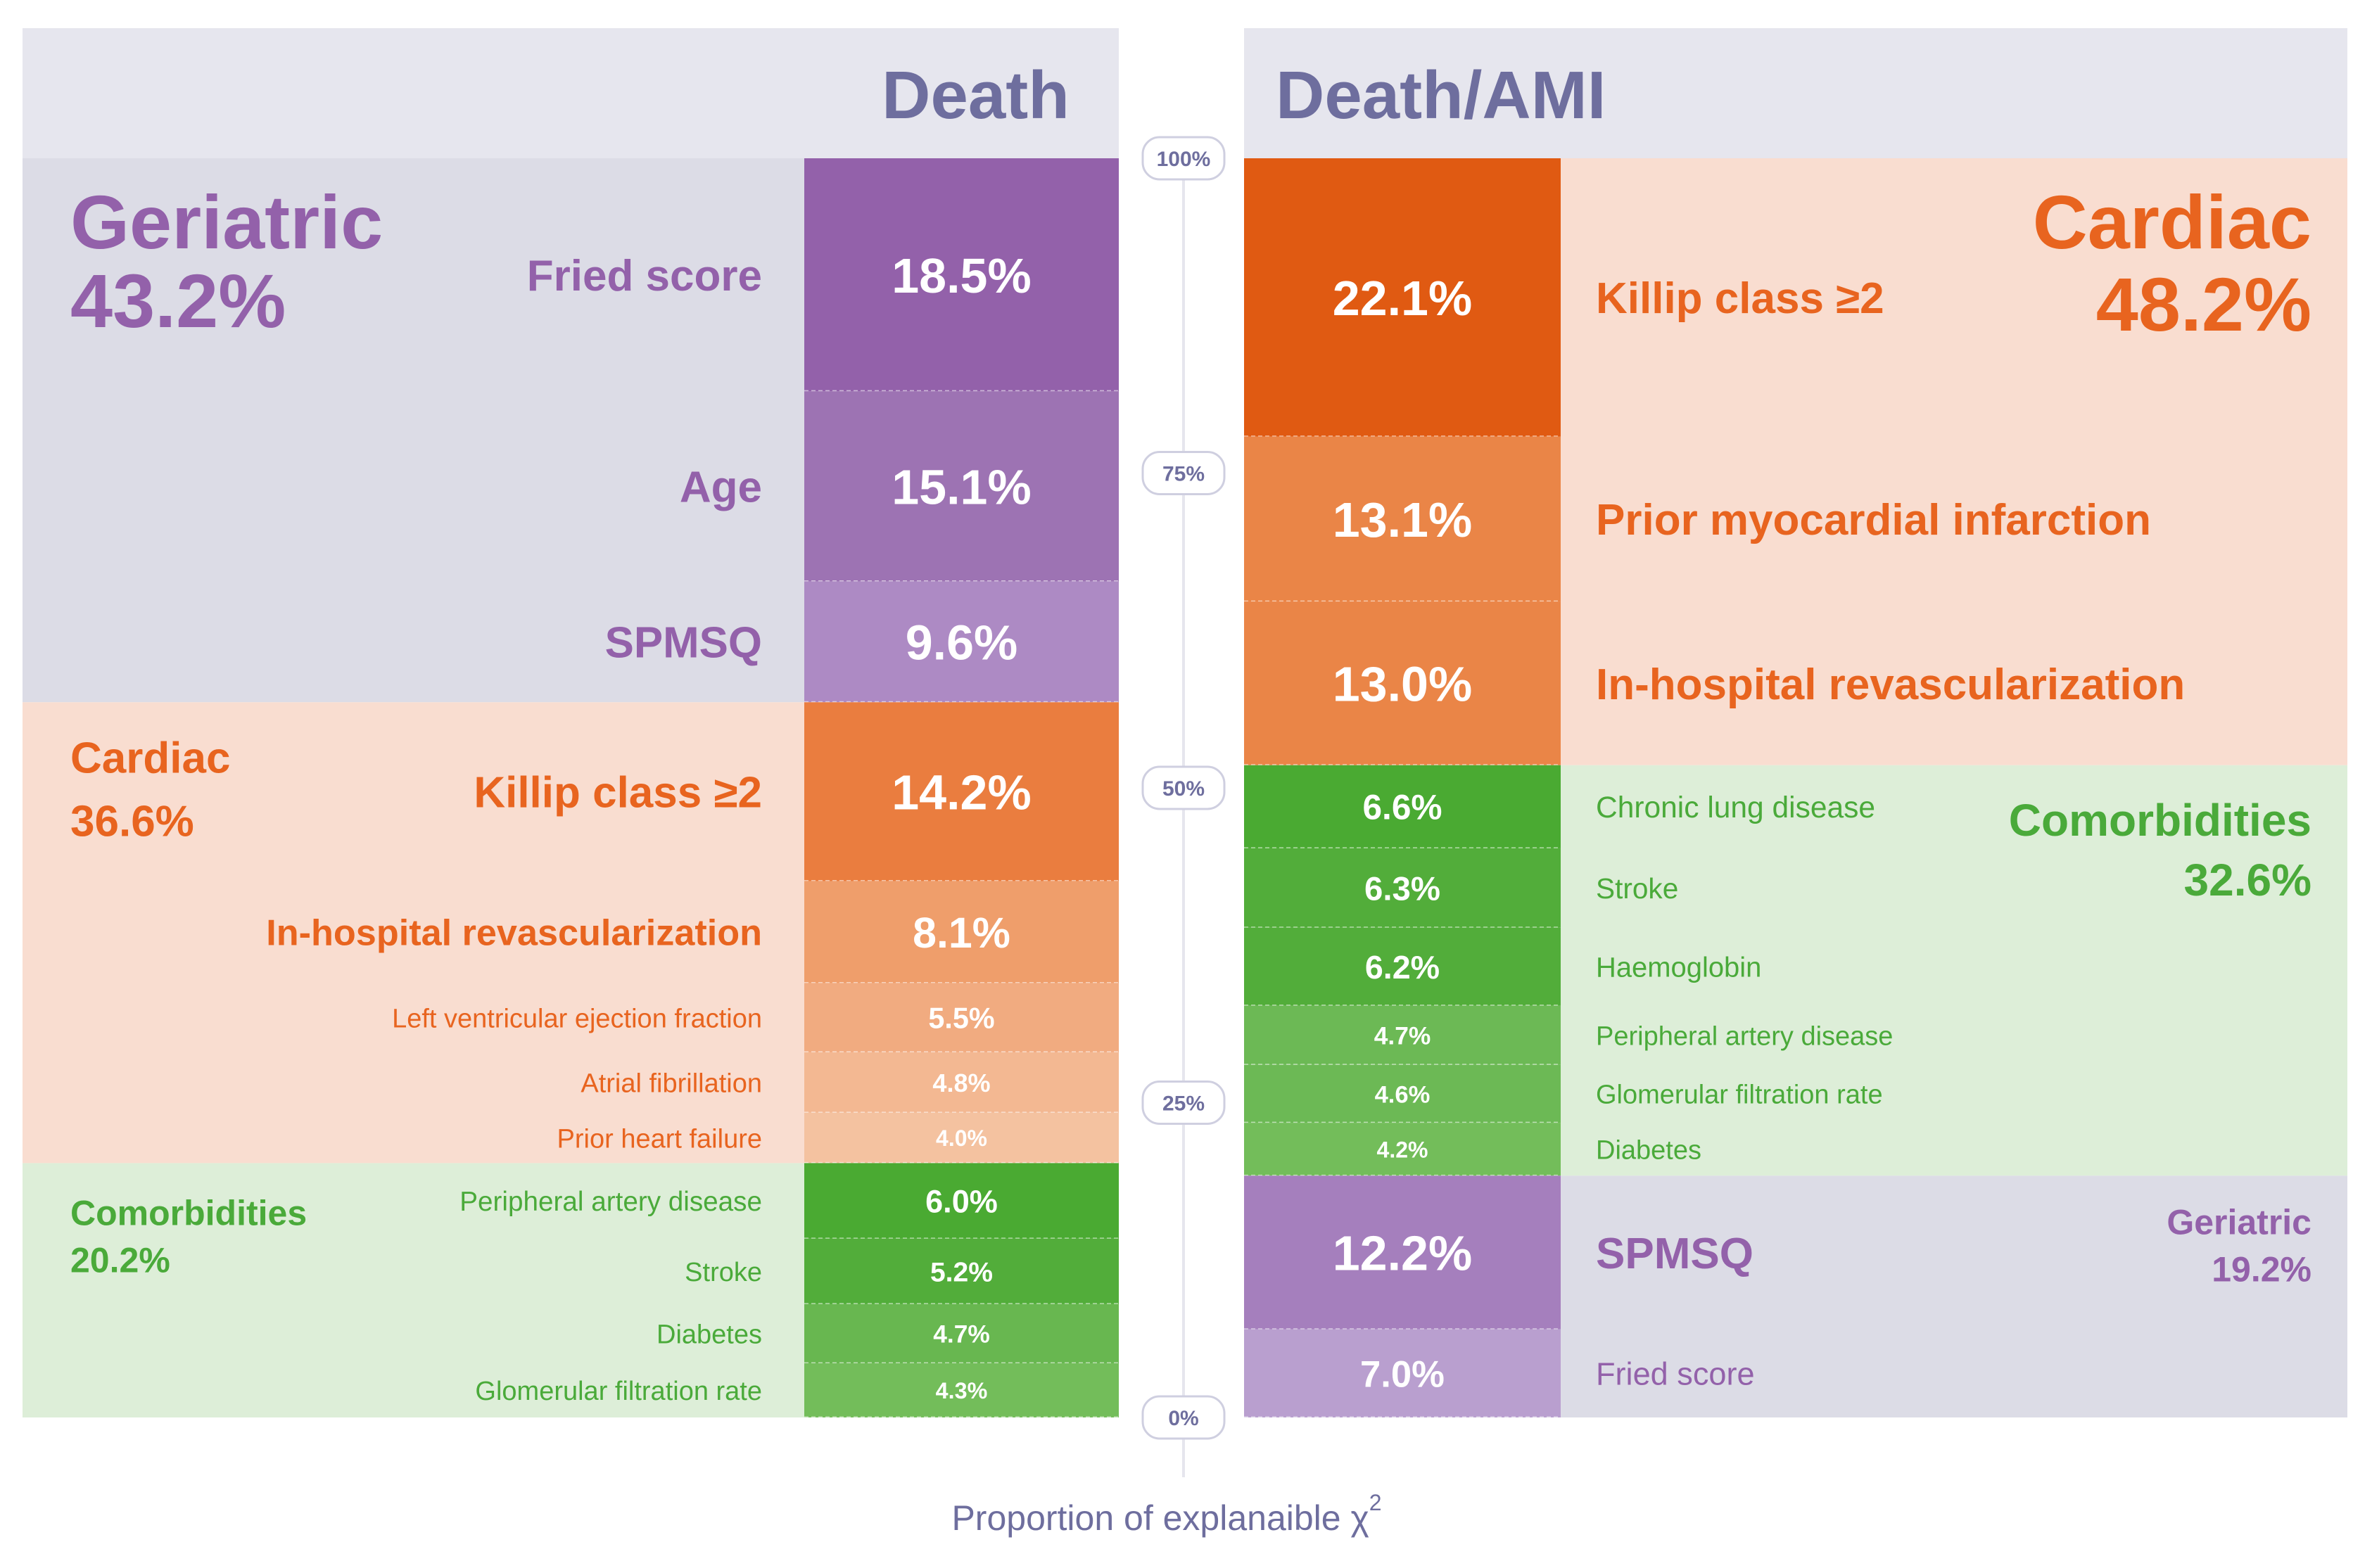 The height and width of the screenshot is (1568, 2372). I want to click on segment-value-label: 15.1%, so click(961, 486).